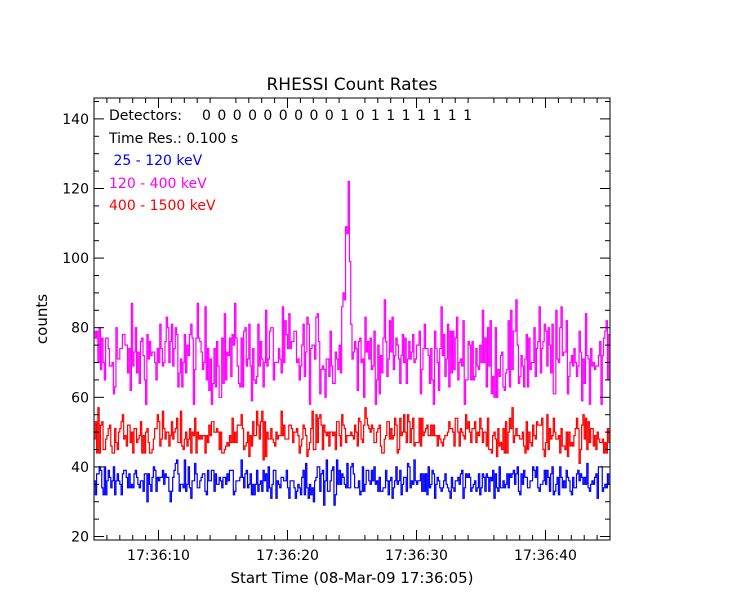 The width and height of the screenshot is (750, 600). What do you see at coordinates (158, 184) in the screenshot?
I see `legend-entry-120-400: 120 - 400 keV` at bounding box center [158, 184].